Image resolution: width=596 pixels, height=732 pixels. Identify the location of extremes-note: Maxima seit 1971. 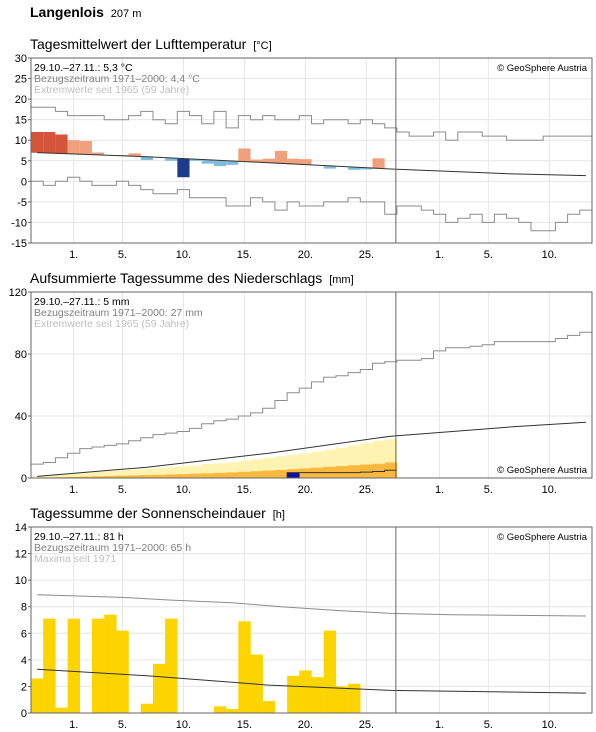
(75, 559).